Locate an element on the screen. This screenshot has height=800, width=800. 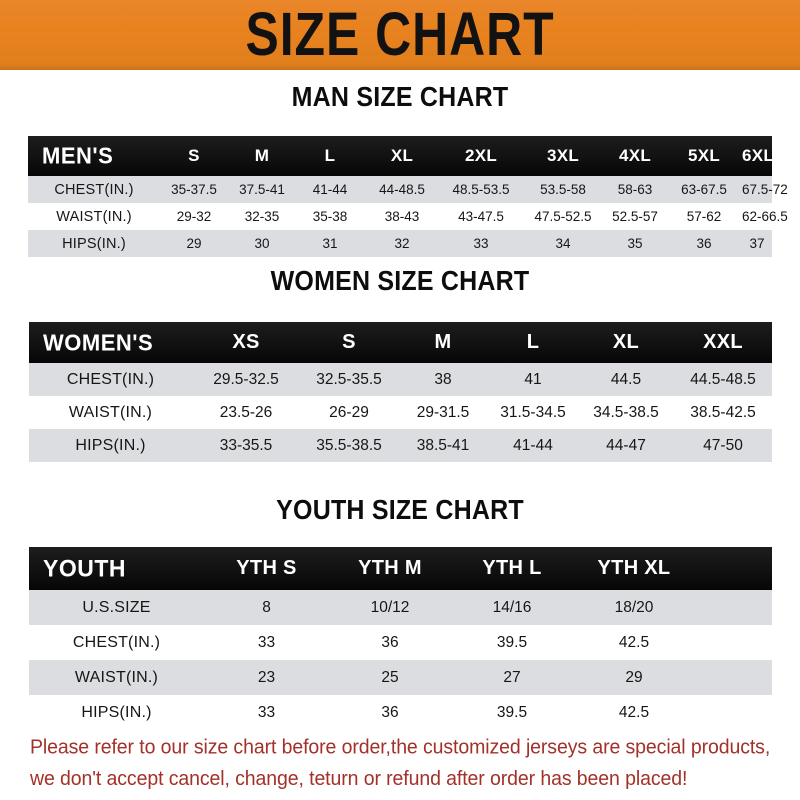
men-waist-xl: 38-43 is located at coordinates (402, 216).